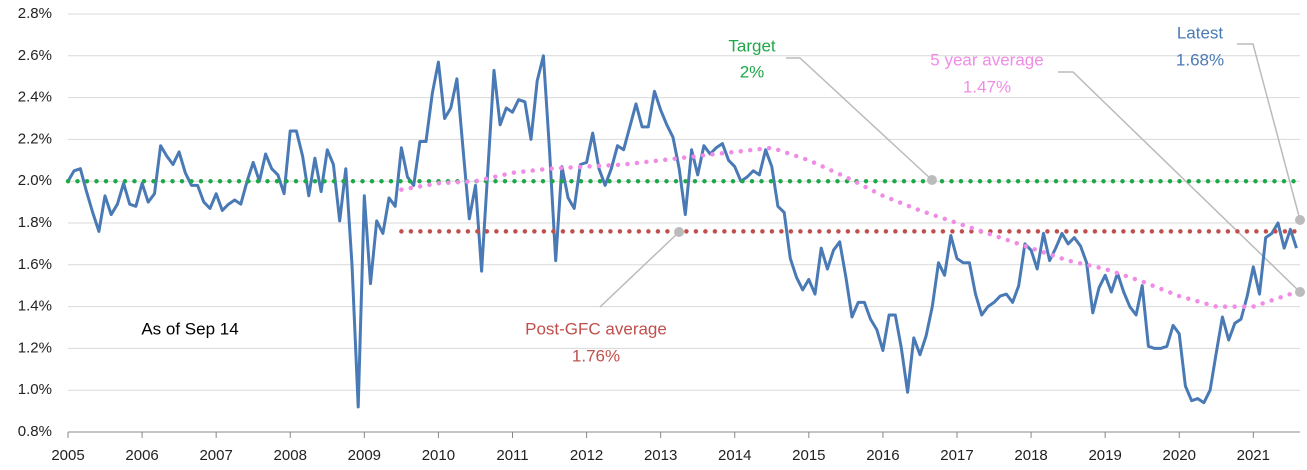  What do you see at coordinates (67, 455) in the screenshot?
I see `x-tick-label: 2005` at bounding box center [67, 455].